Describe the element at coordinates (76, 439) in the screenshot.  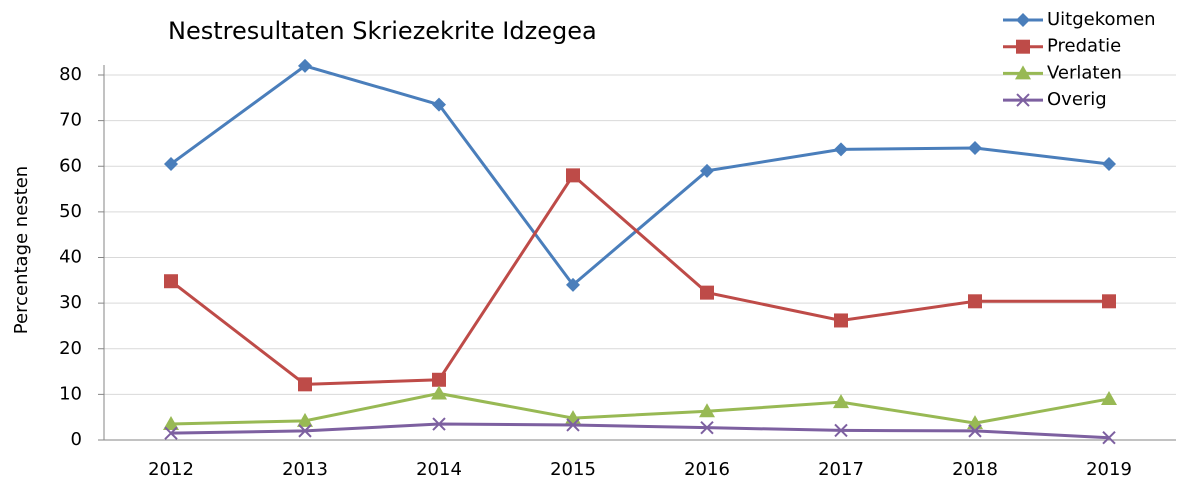
I see `y-tick-label: 0` at that location.